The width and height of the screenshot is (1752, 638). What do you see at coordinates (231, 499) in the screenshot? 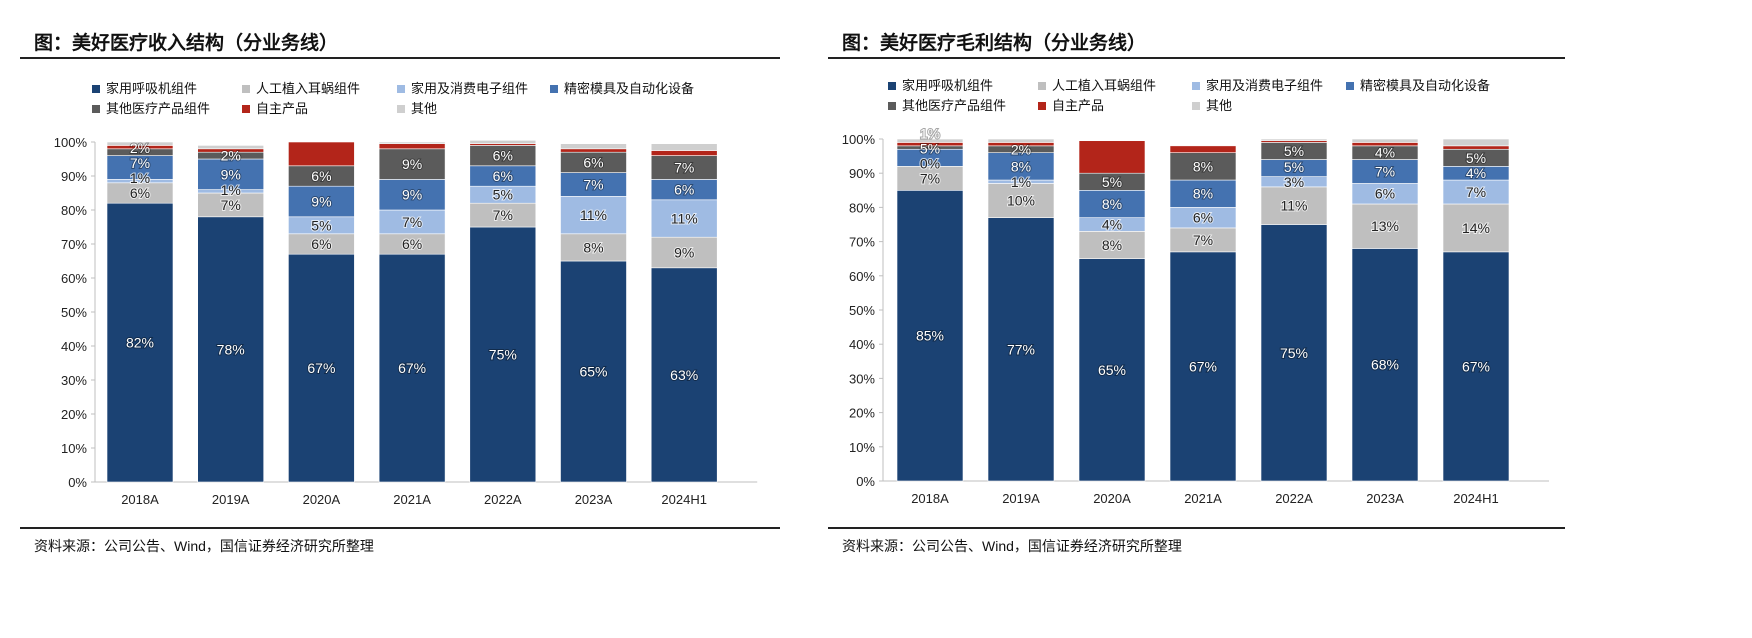
I see `x-tick-label: 2019A` at bounding box center [231, 499].